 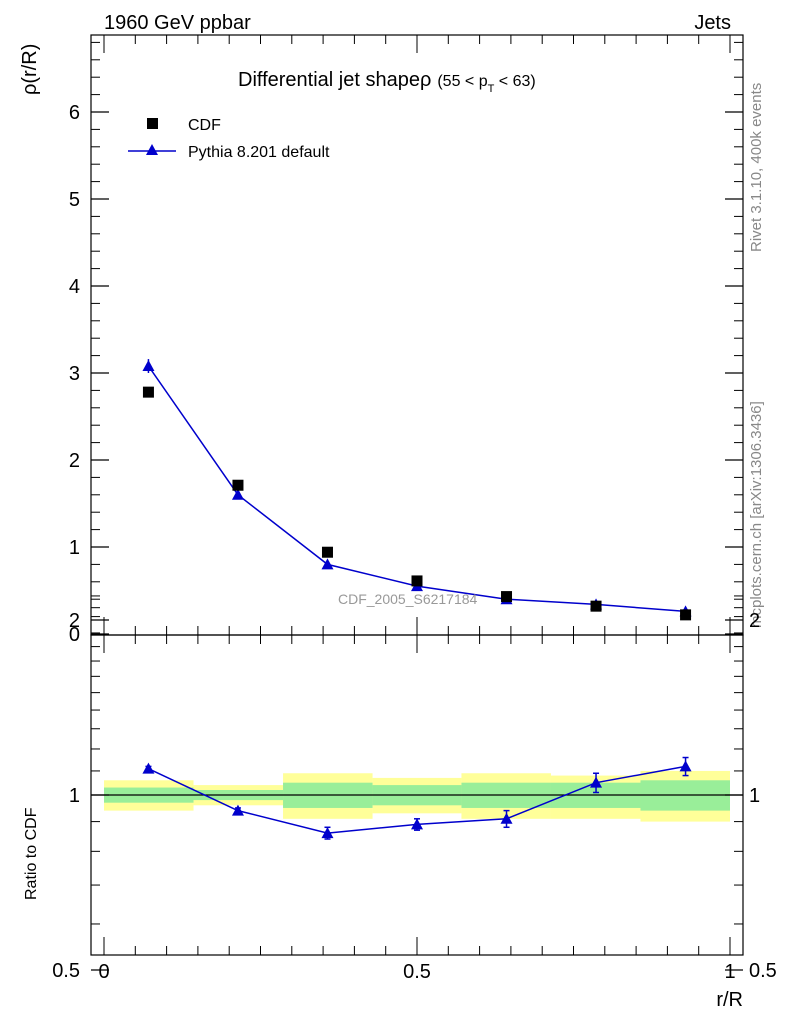 What do you see at coordinates (729, 972) in the screenshot?
I see `x-tick-label: 1` at bounding box center [729, 972].